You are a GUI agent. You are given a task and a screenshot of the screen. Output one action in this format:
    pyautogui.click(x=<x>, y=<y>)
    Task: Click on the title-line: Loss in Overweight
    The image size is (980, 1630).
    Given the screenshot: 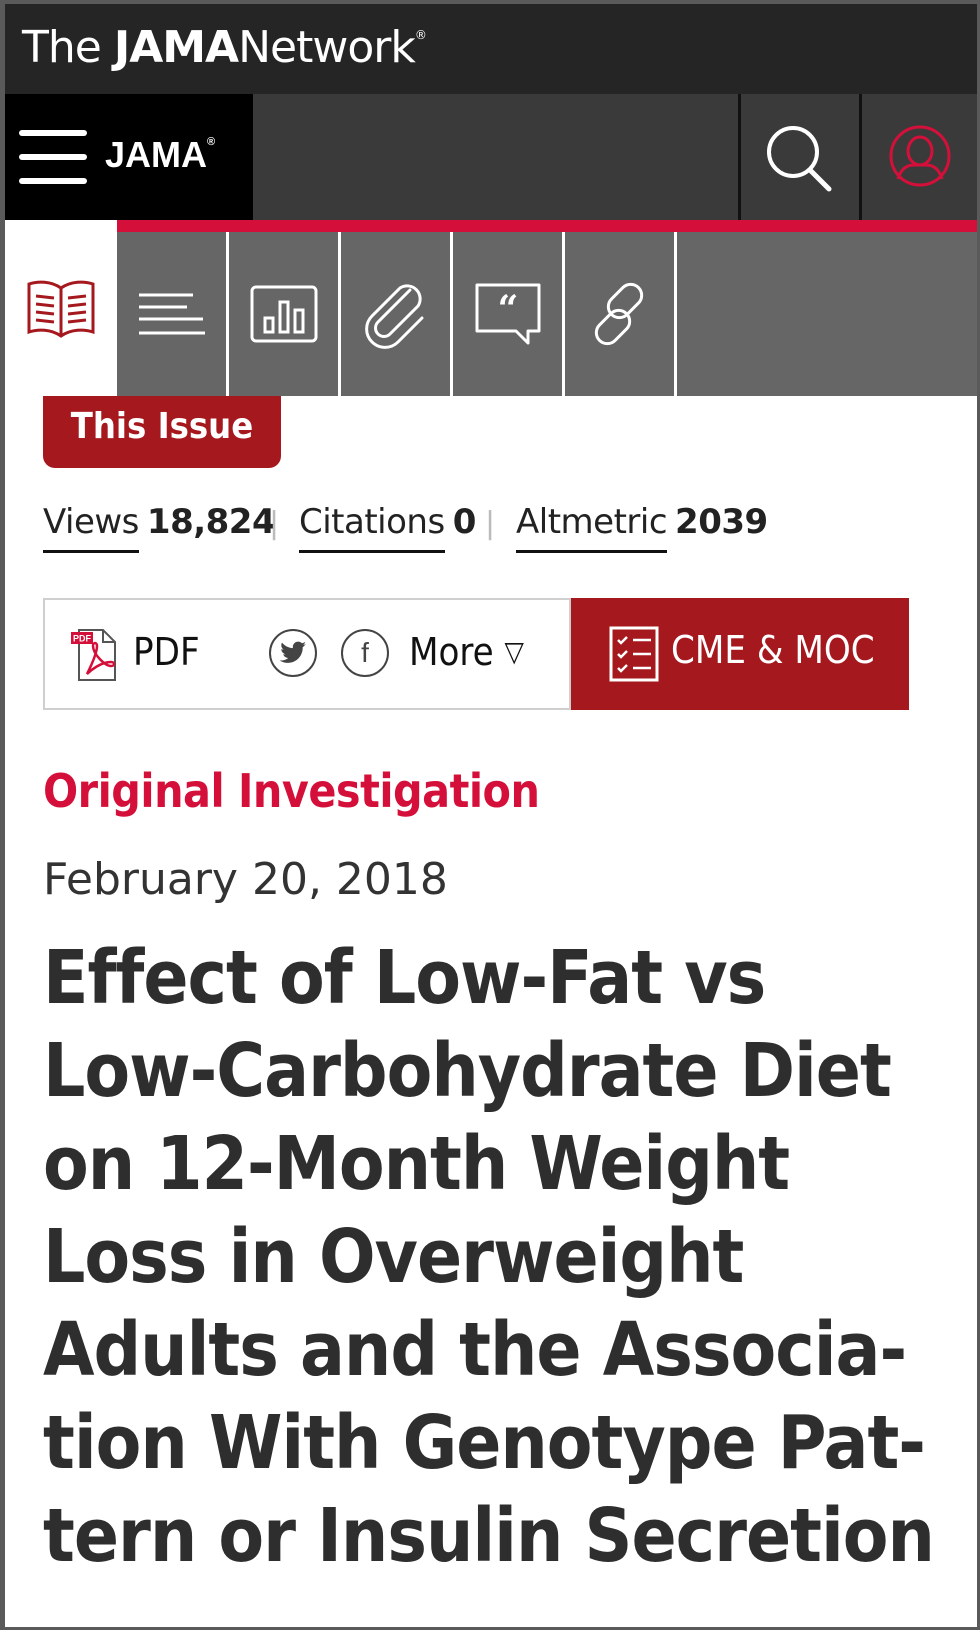 What is the action you would take?
    pyautogui.click(x=393, y=1257)
    